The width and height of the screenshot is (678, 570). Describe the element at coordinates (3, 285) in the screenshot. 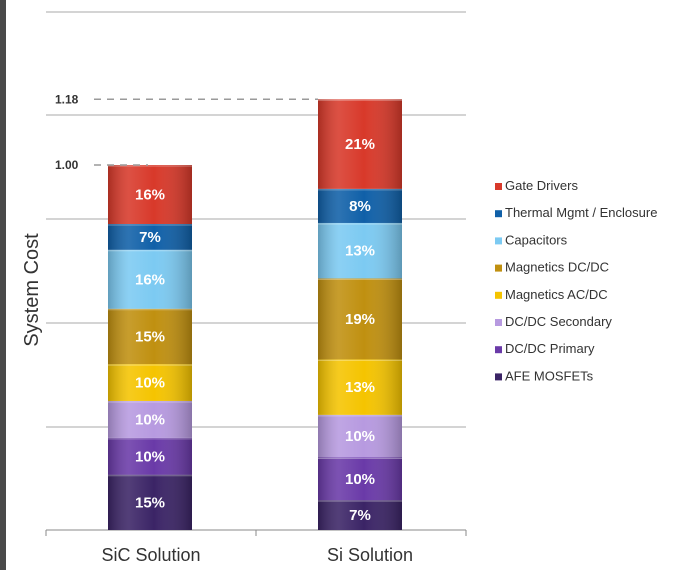

I see `left-edge-strip` at that location.